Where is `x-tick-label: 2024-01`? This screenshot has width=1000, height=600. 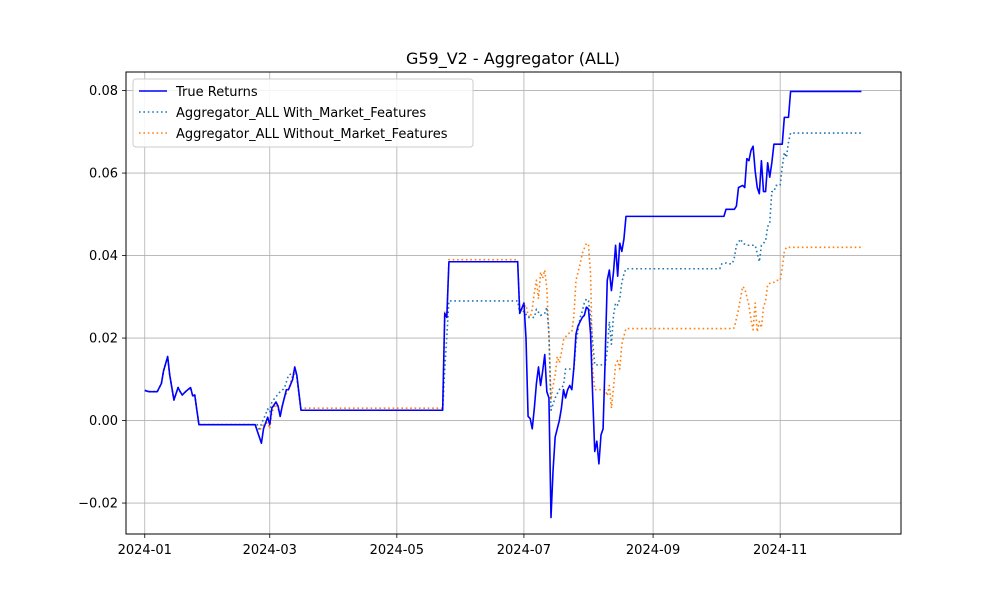 x-tick-label: 2024-01 is located at coordinates (145, 550).